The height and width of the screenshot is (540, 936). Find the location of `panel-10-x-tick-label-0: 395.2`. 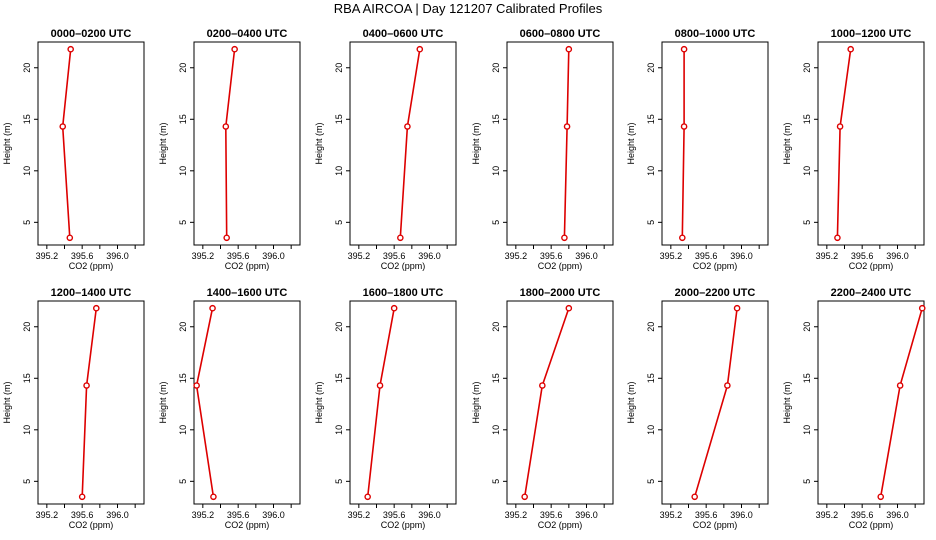

panel-10-x-tick-label-0: 395.2 is located at coordinates (516, 515).